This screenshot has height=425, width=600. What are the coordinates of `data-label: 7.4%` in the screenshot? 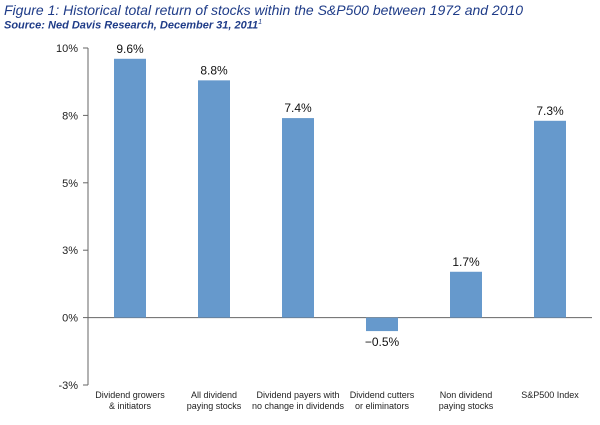 It's located at (298, 108).